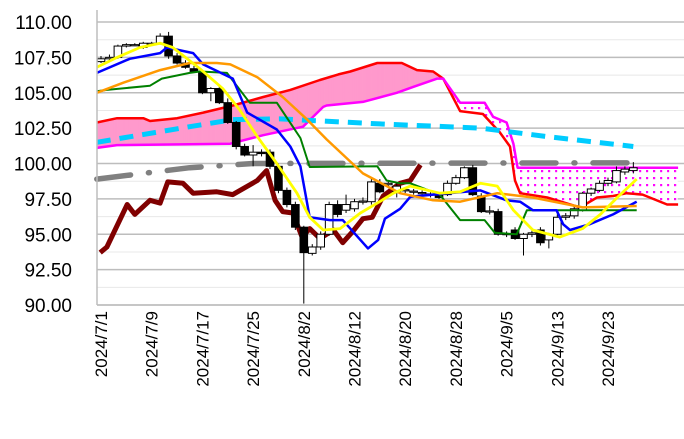  I want to click on y-tick-label: 107.50, so click(43, 58).